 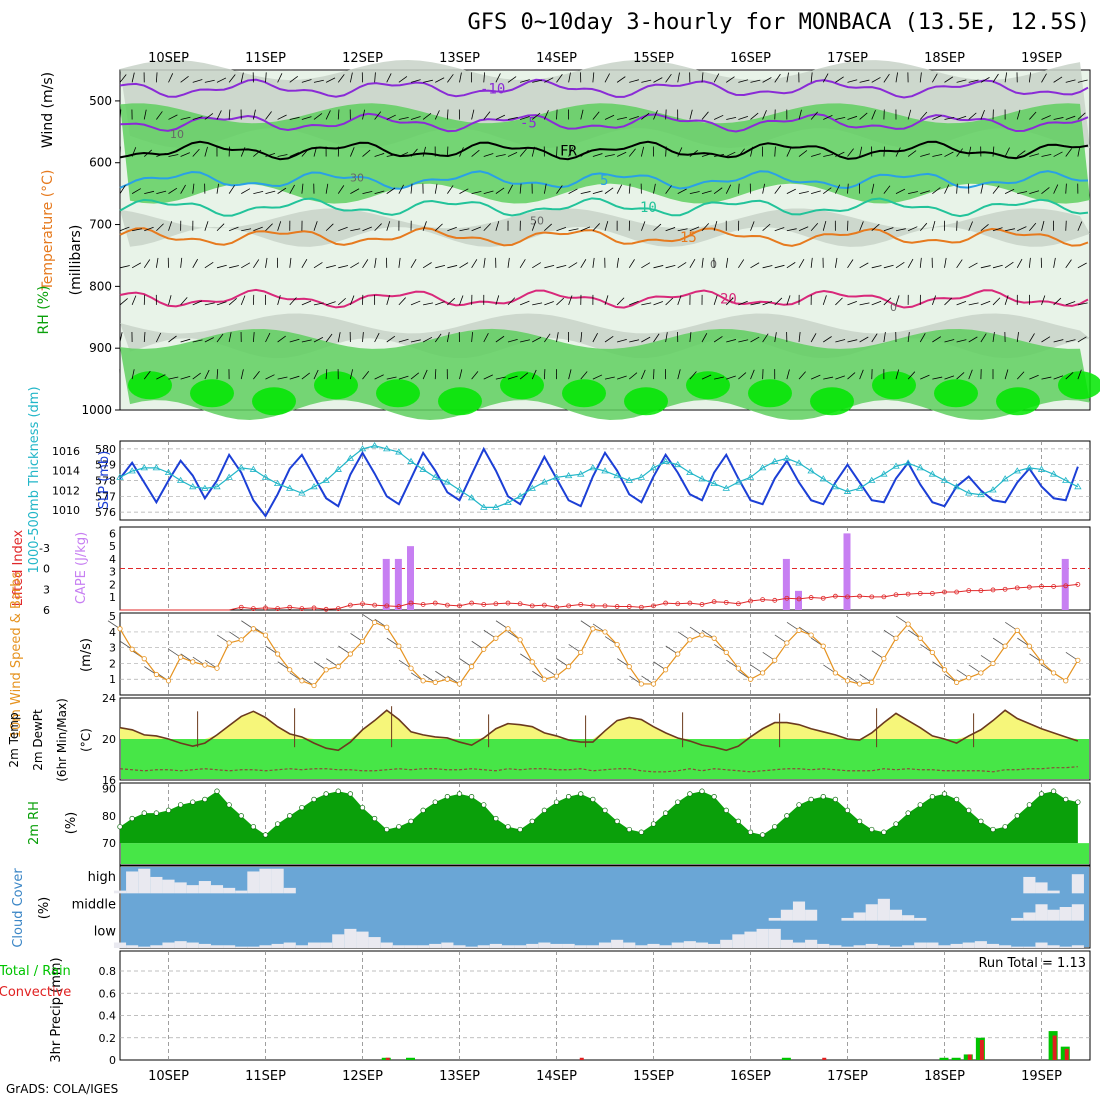 What do you see at coordinates (798, 600) in the screenshot?
I see `cape-bar` at bounding box center [798, 600].